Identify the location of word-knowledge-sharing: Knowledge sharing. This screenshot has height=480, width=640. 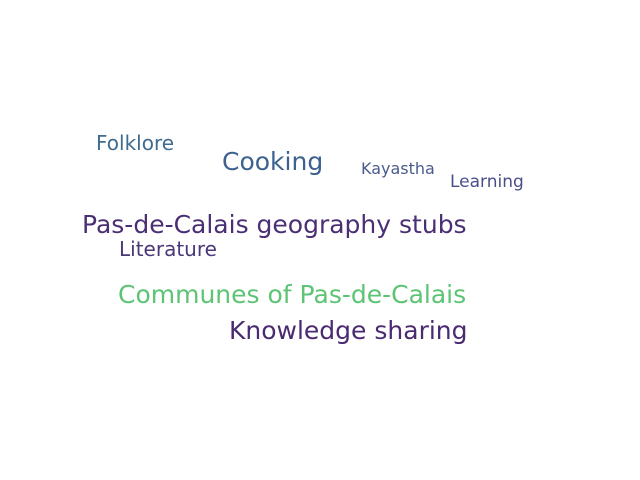
(348, 330).